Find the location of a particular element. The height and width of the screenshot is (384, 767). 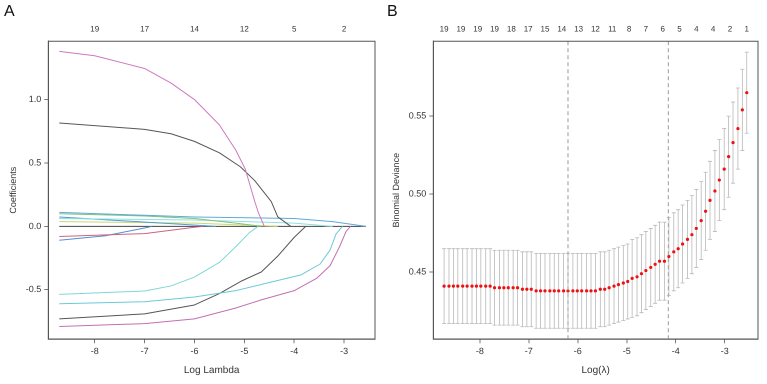

text: 6 is located at coordinates (663, 29).